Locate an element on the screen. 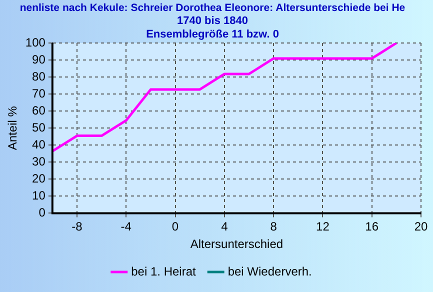 The image size is (433, 292). x-tick-label: -8 is located at coordinates (77, 227).